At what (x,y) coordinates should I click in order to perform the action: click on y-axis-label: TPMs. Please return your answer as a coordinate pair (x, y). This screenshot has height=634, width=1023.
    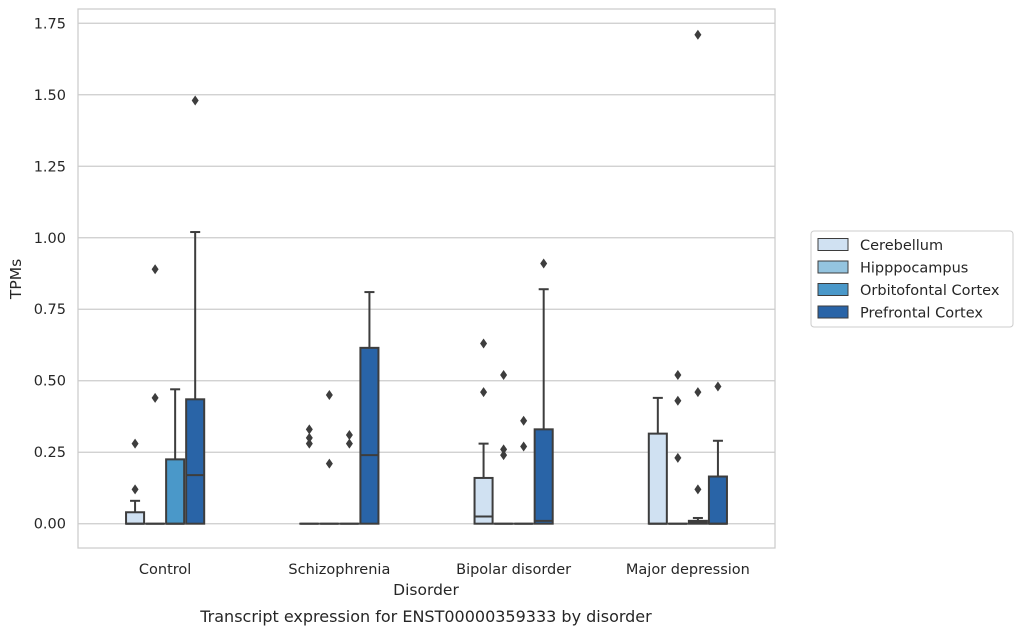
    Looking at the image, I should click on (16, 279).